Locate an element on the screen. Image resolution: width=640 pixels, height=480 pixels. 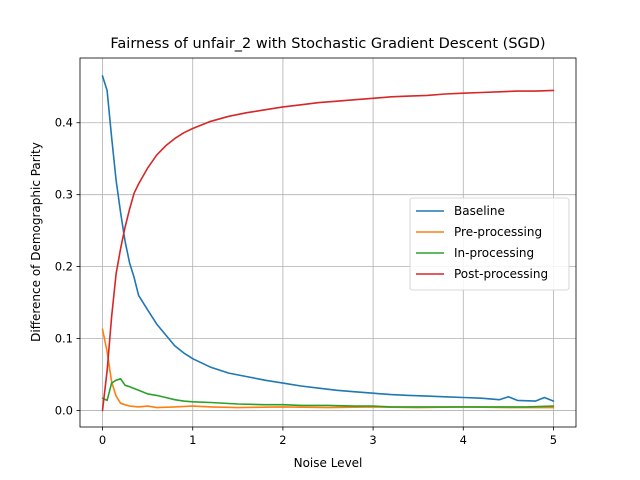
legend-label: Baseline is located at coordinates (479, 211).